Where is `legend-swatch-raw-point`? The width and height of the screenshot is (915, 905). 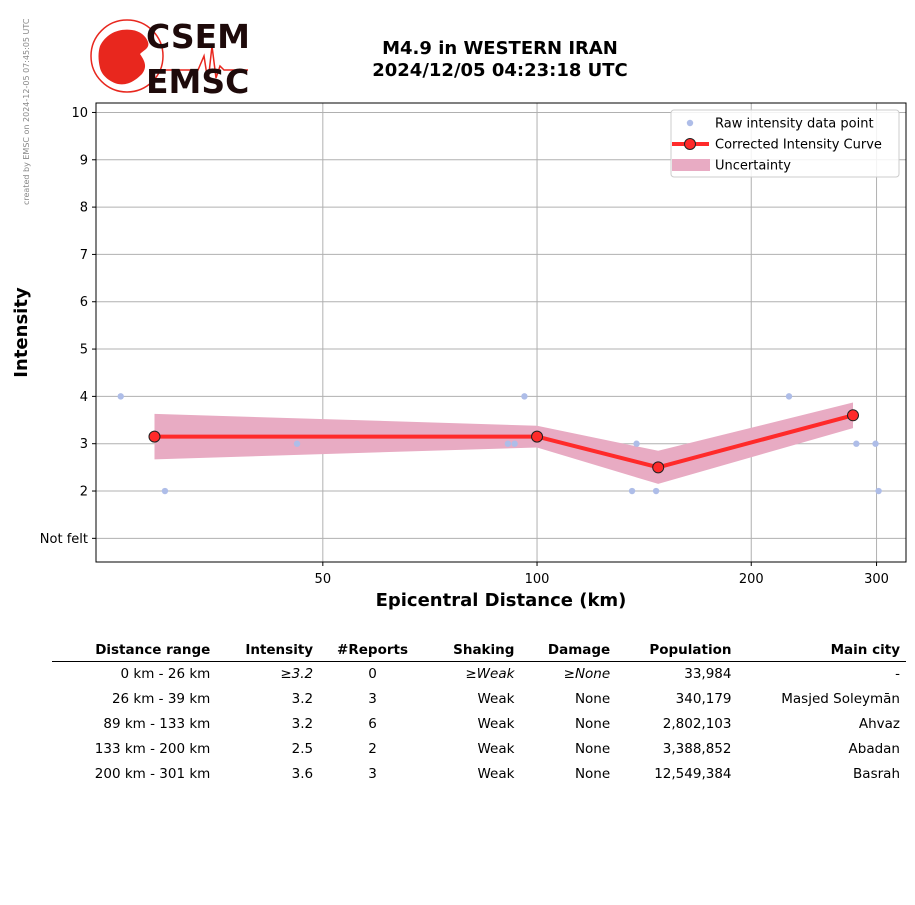
legend-swatch-raw-point is located at coordinates (690, 123).